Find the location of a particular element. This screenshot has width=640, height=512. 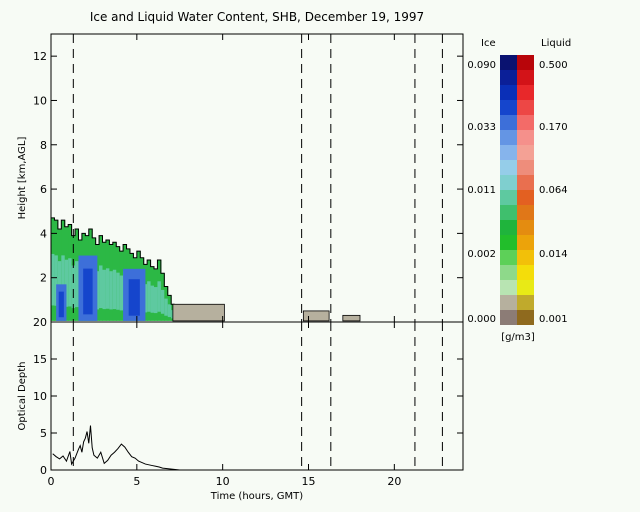

liquid-tick-label: 0.014 is located at coordinates (553, 254).